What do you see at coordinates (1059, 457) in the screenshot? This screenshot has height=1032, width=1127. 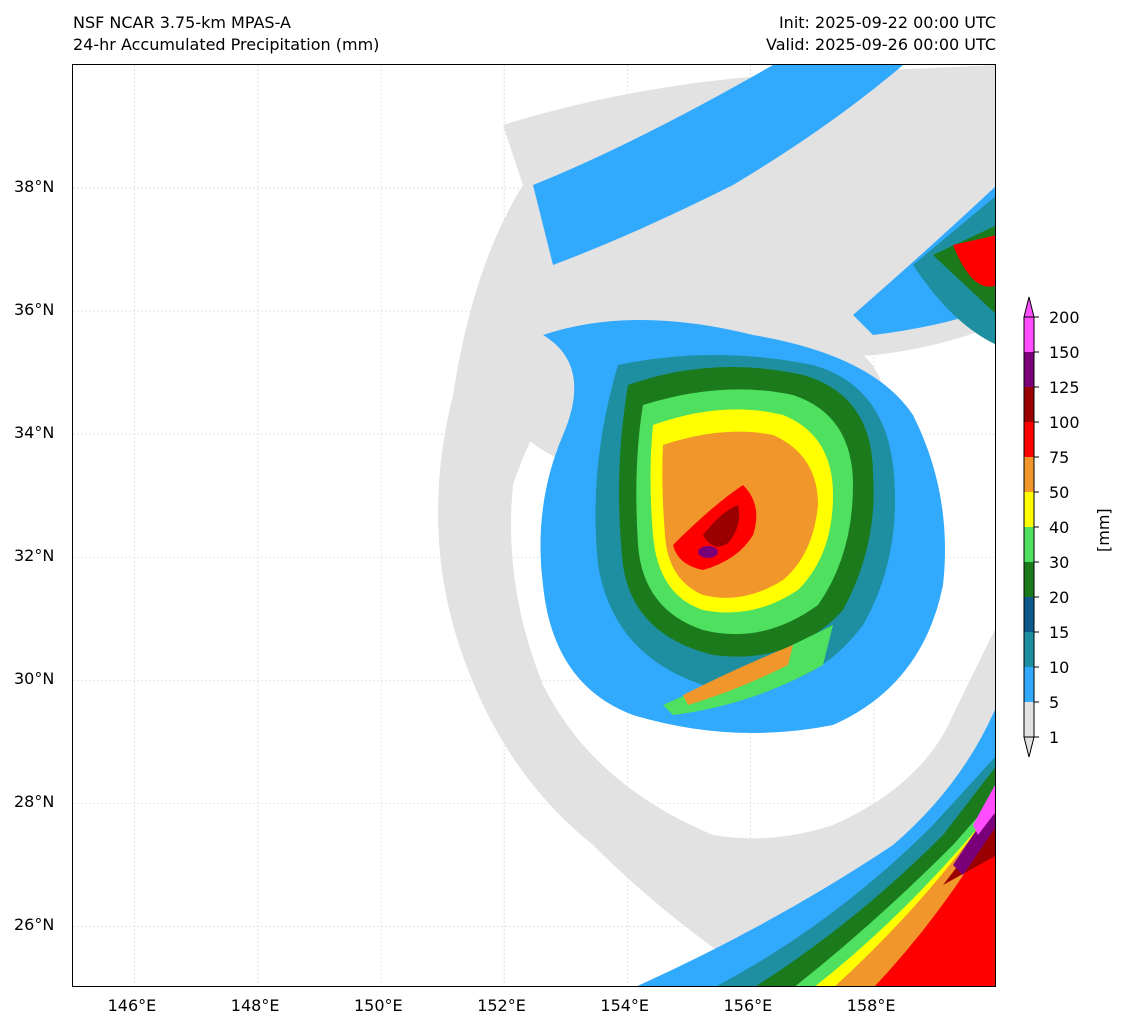 I see `colorbar-tick-label: 75` at bounding box center [1059, 457].